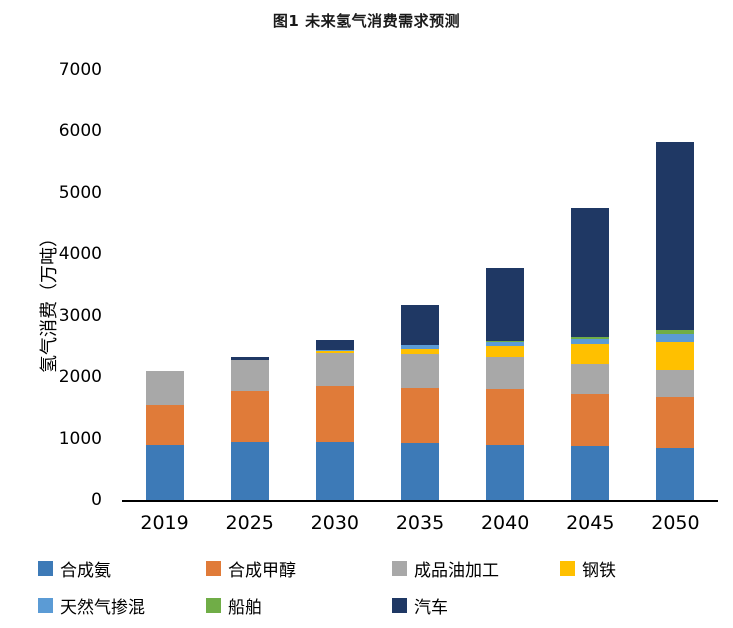 This screenshot has height=628, width=733. Describe the element at coordinates (262, 571) in the screenshot. I see `legend-label: 合成甲醇` at that location.